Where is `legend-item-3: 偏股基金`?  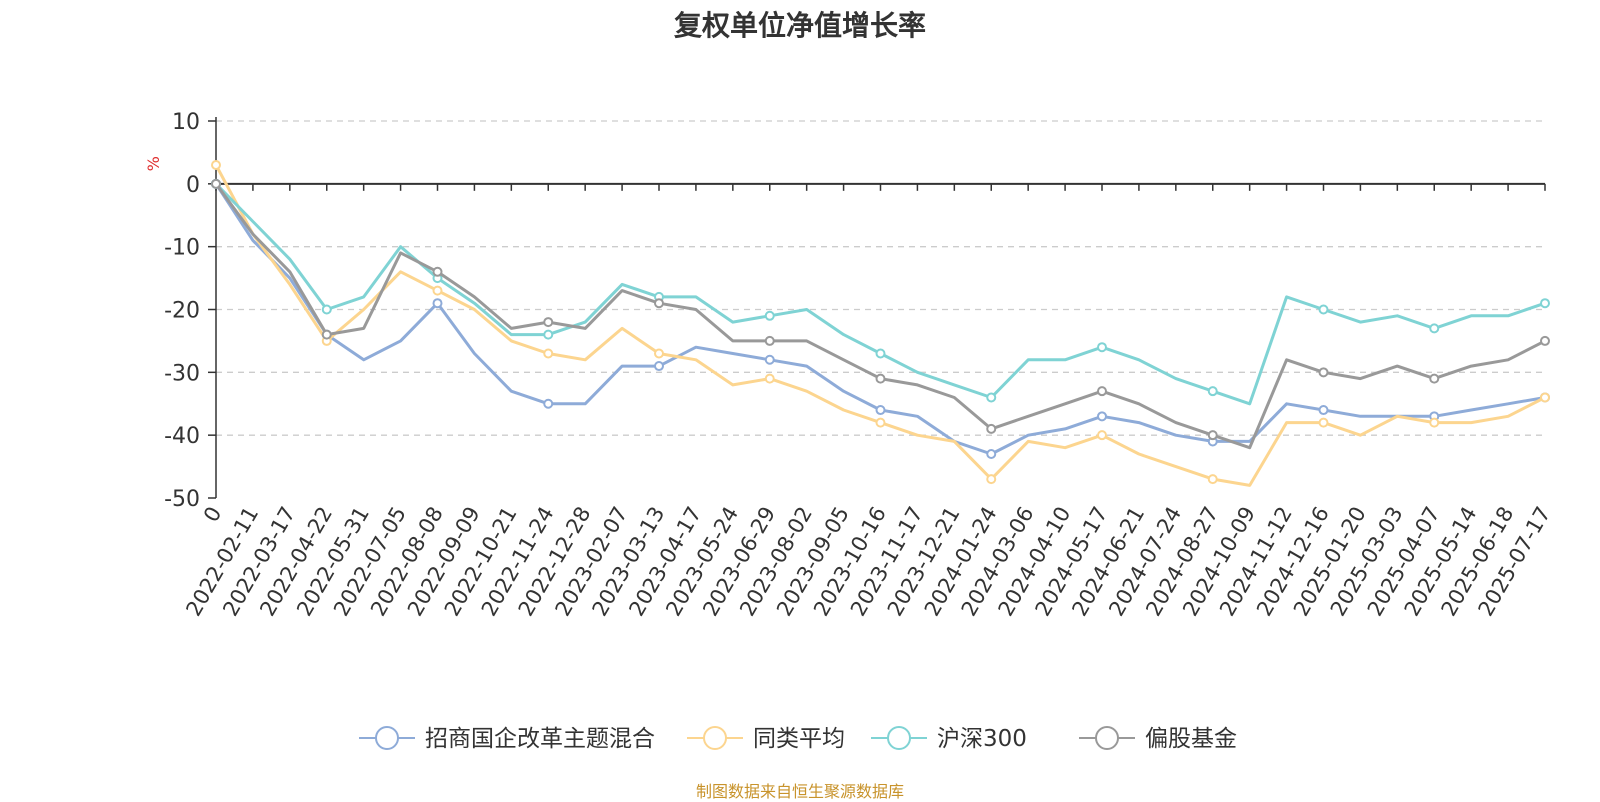 legend-item-3: 偏股基金 is located at coordinates (1158, 739).